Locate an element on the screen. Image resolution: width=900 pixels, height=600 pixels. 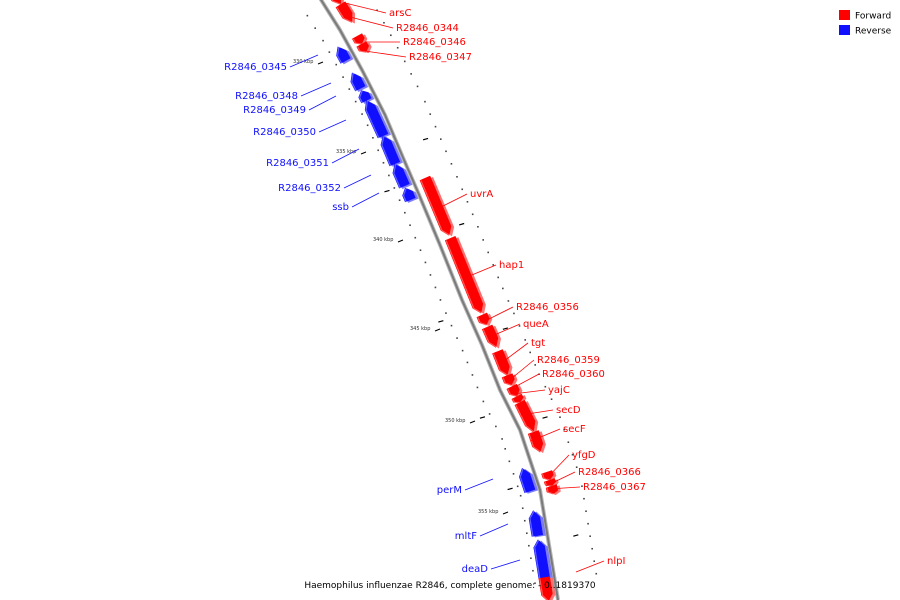
gene-label-perM: perM is located at coordinates (449, 490).